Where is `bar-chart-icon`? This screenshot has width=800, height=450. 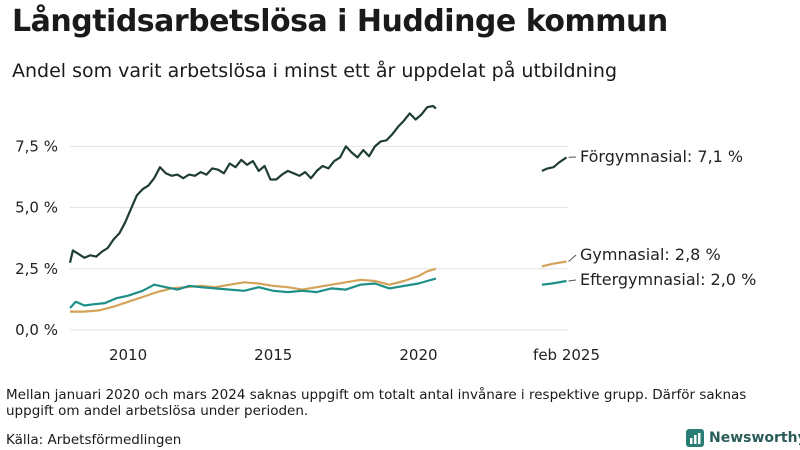
bar-chart-icon is located at coordinates (695, 438).